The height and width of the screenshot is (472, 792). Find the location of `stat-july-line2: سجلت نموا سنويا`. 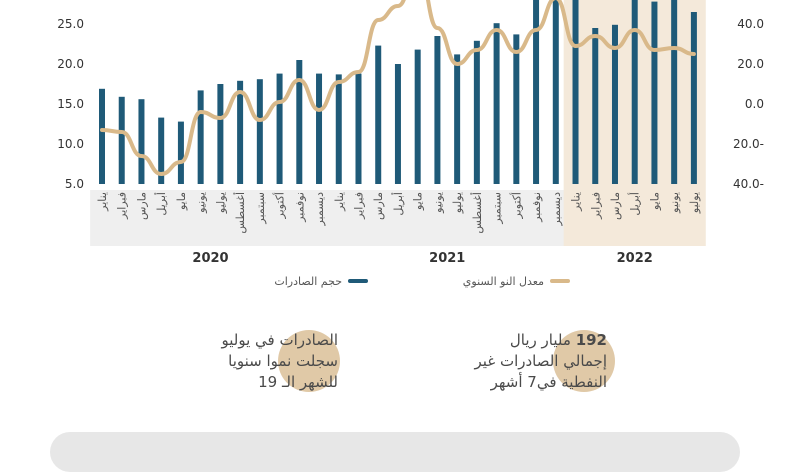

stat-july-line2: سجلت نموا سنويا is located at coordinates (283, 361).